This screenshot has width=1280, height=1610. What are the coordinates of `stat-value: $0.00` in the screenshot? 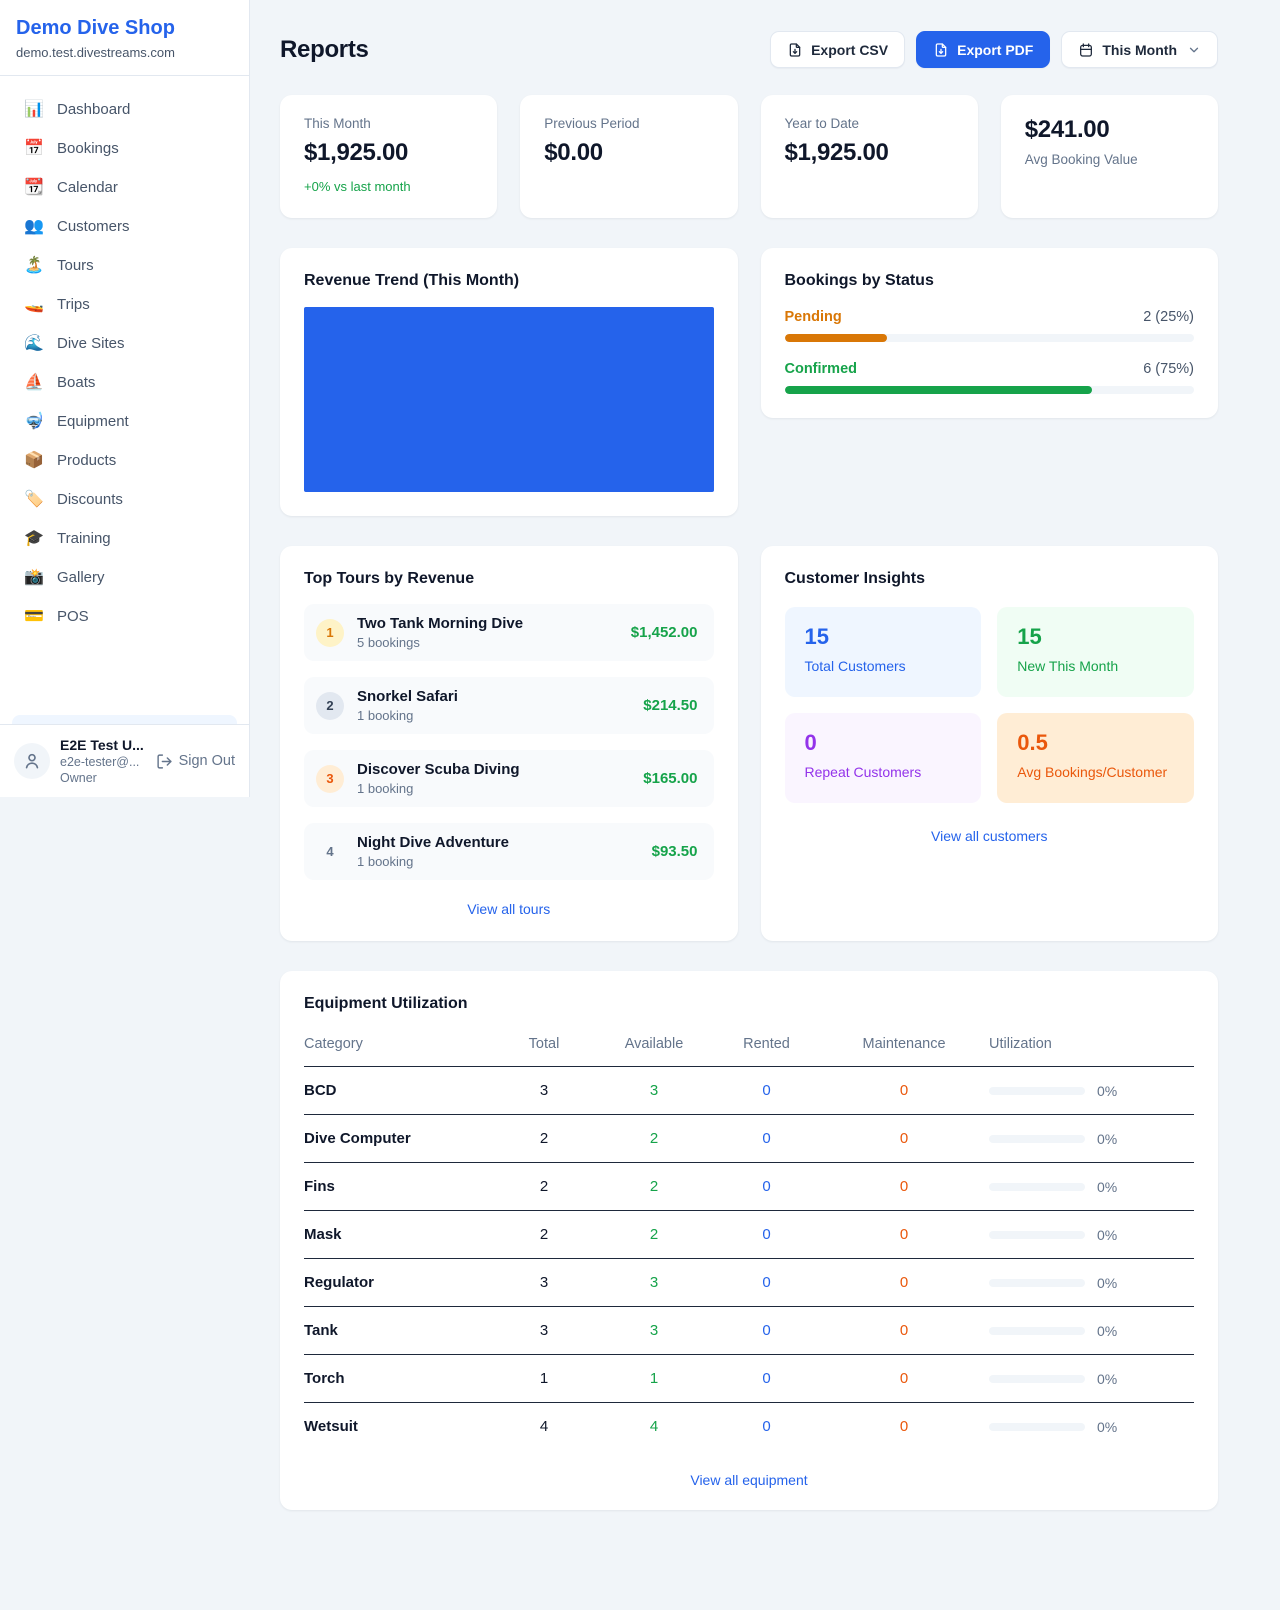 It's located at (573, 152).